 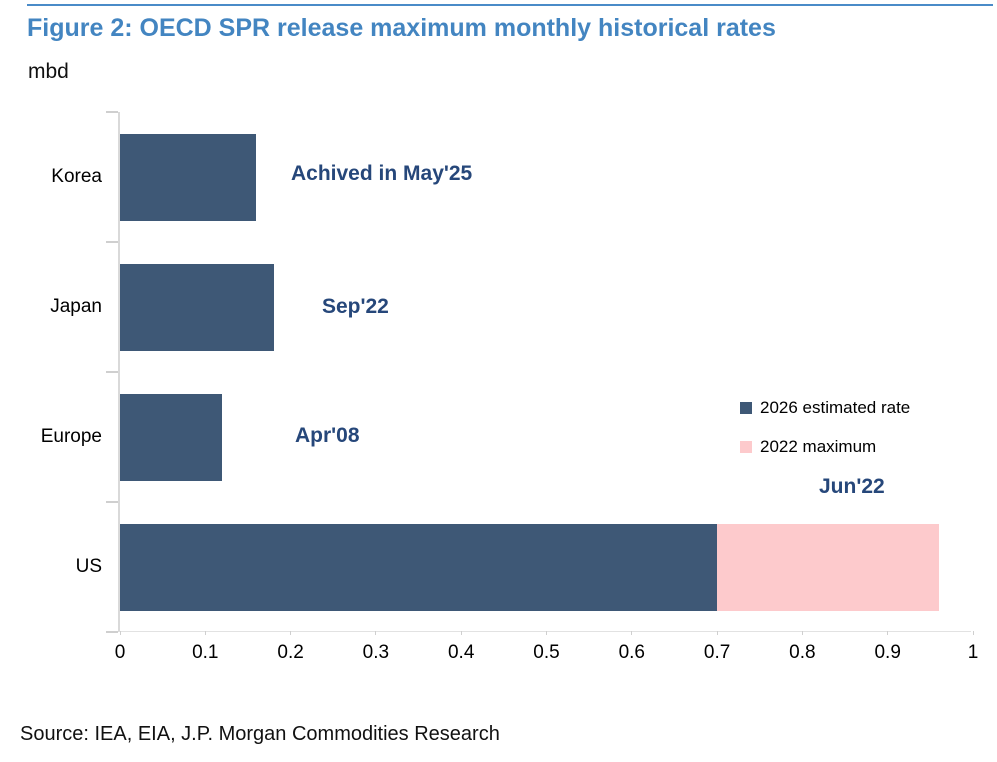 I want to click on x-tick-label: 0.1, so click(x=205, y=652).